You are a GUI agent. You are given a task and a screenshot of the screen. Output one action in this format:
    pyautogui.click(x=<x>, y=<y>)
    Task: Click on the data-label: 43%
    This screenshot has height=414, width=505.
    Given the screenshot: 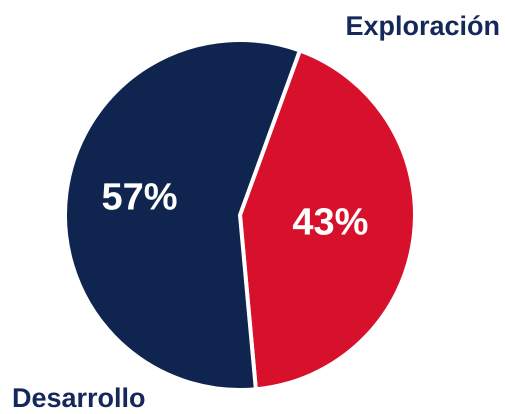 What is the action you would take?
    pyautogui.click(x=330, y=222)
    